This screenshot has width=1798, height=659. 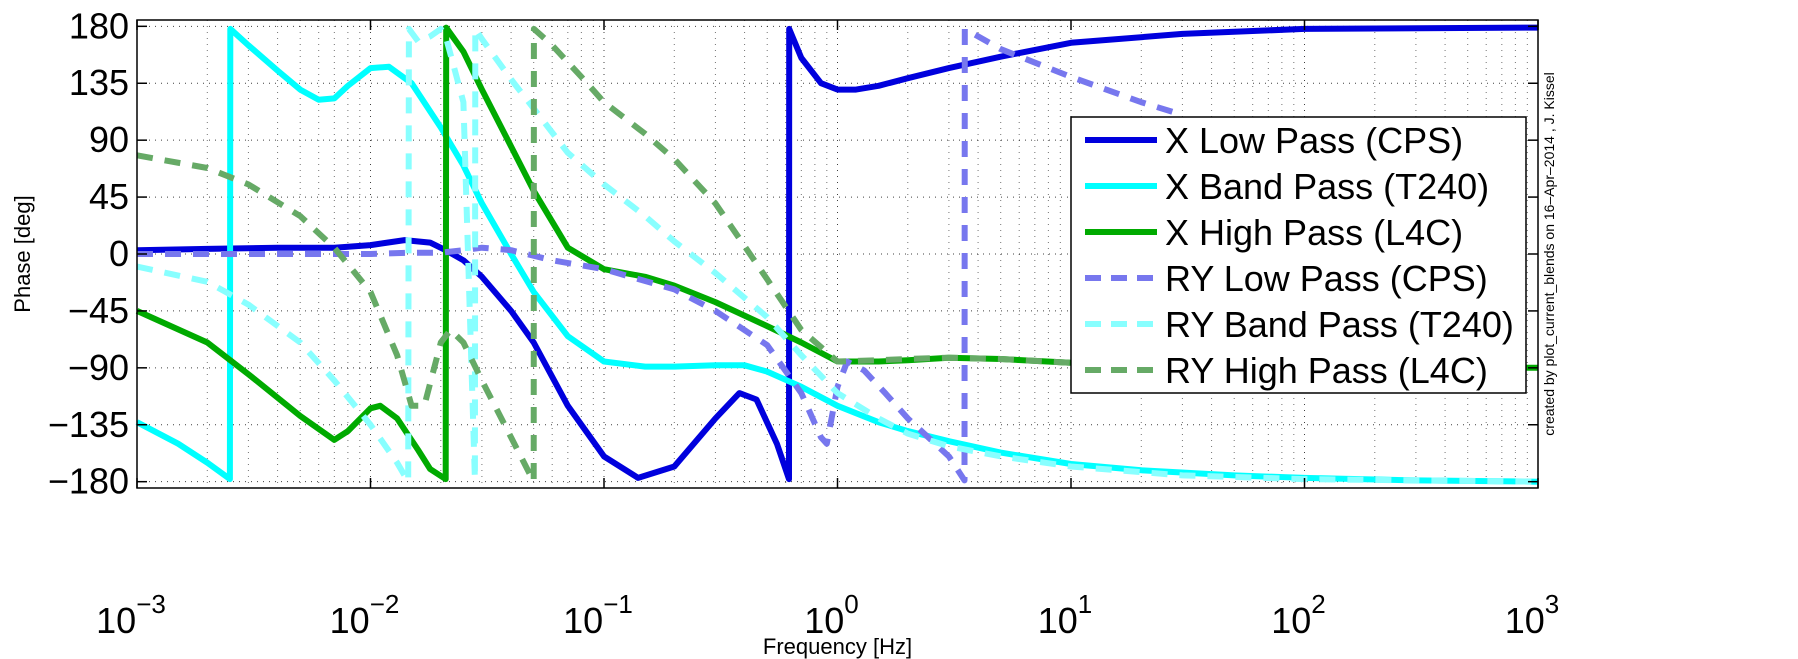 I want to click on legend-box, so click(x=1298, y=255).